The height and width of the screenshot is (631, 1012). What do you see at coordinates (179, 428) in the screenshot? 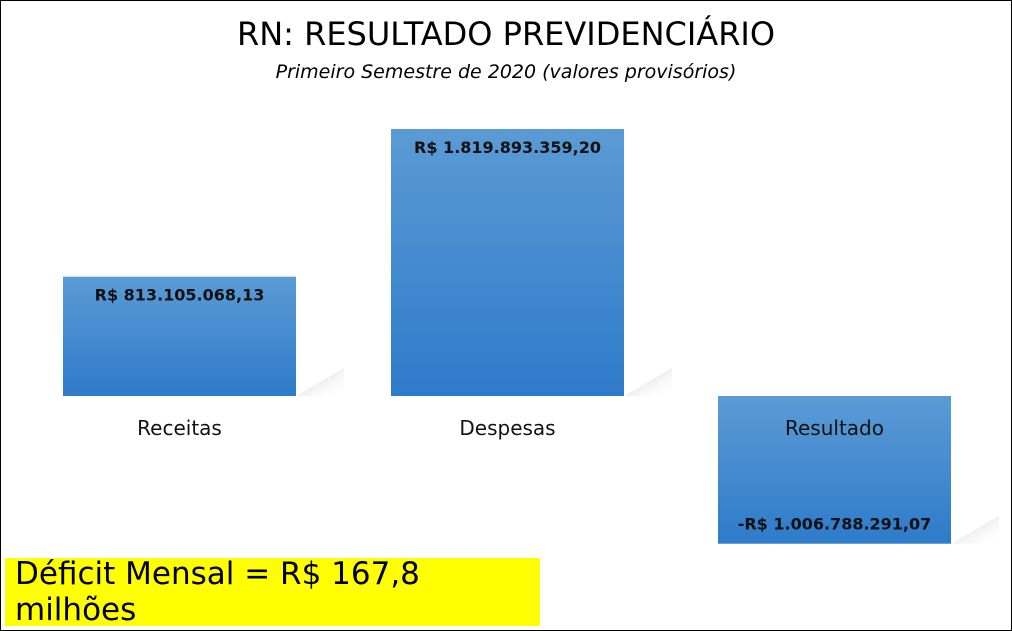
I see `category-label-receitas: Receitas` at bounding box center [179, 428].